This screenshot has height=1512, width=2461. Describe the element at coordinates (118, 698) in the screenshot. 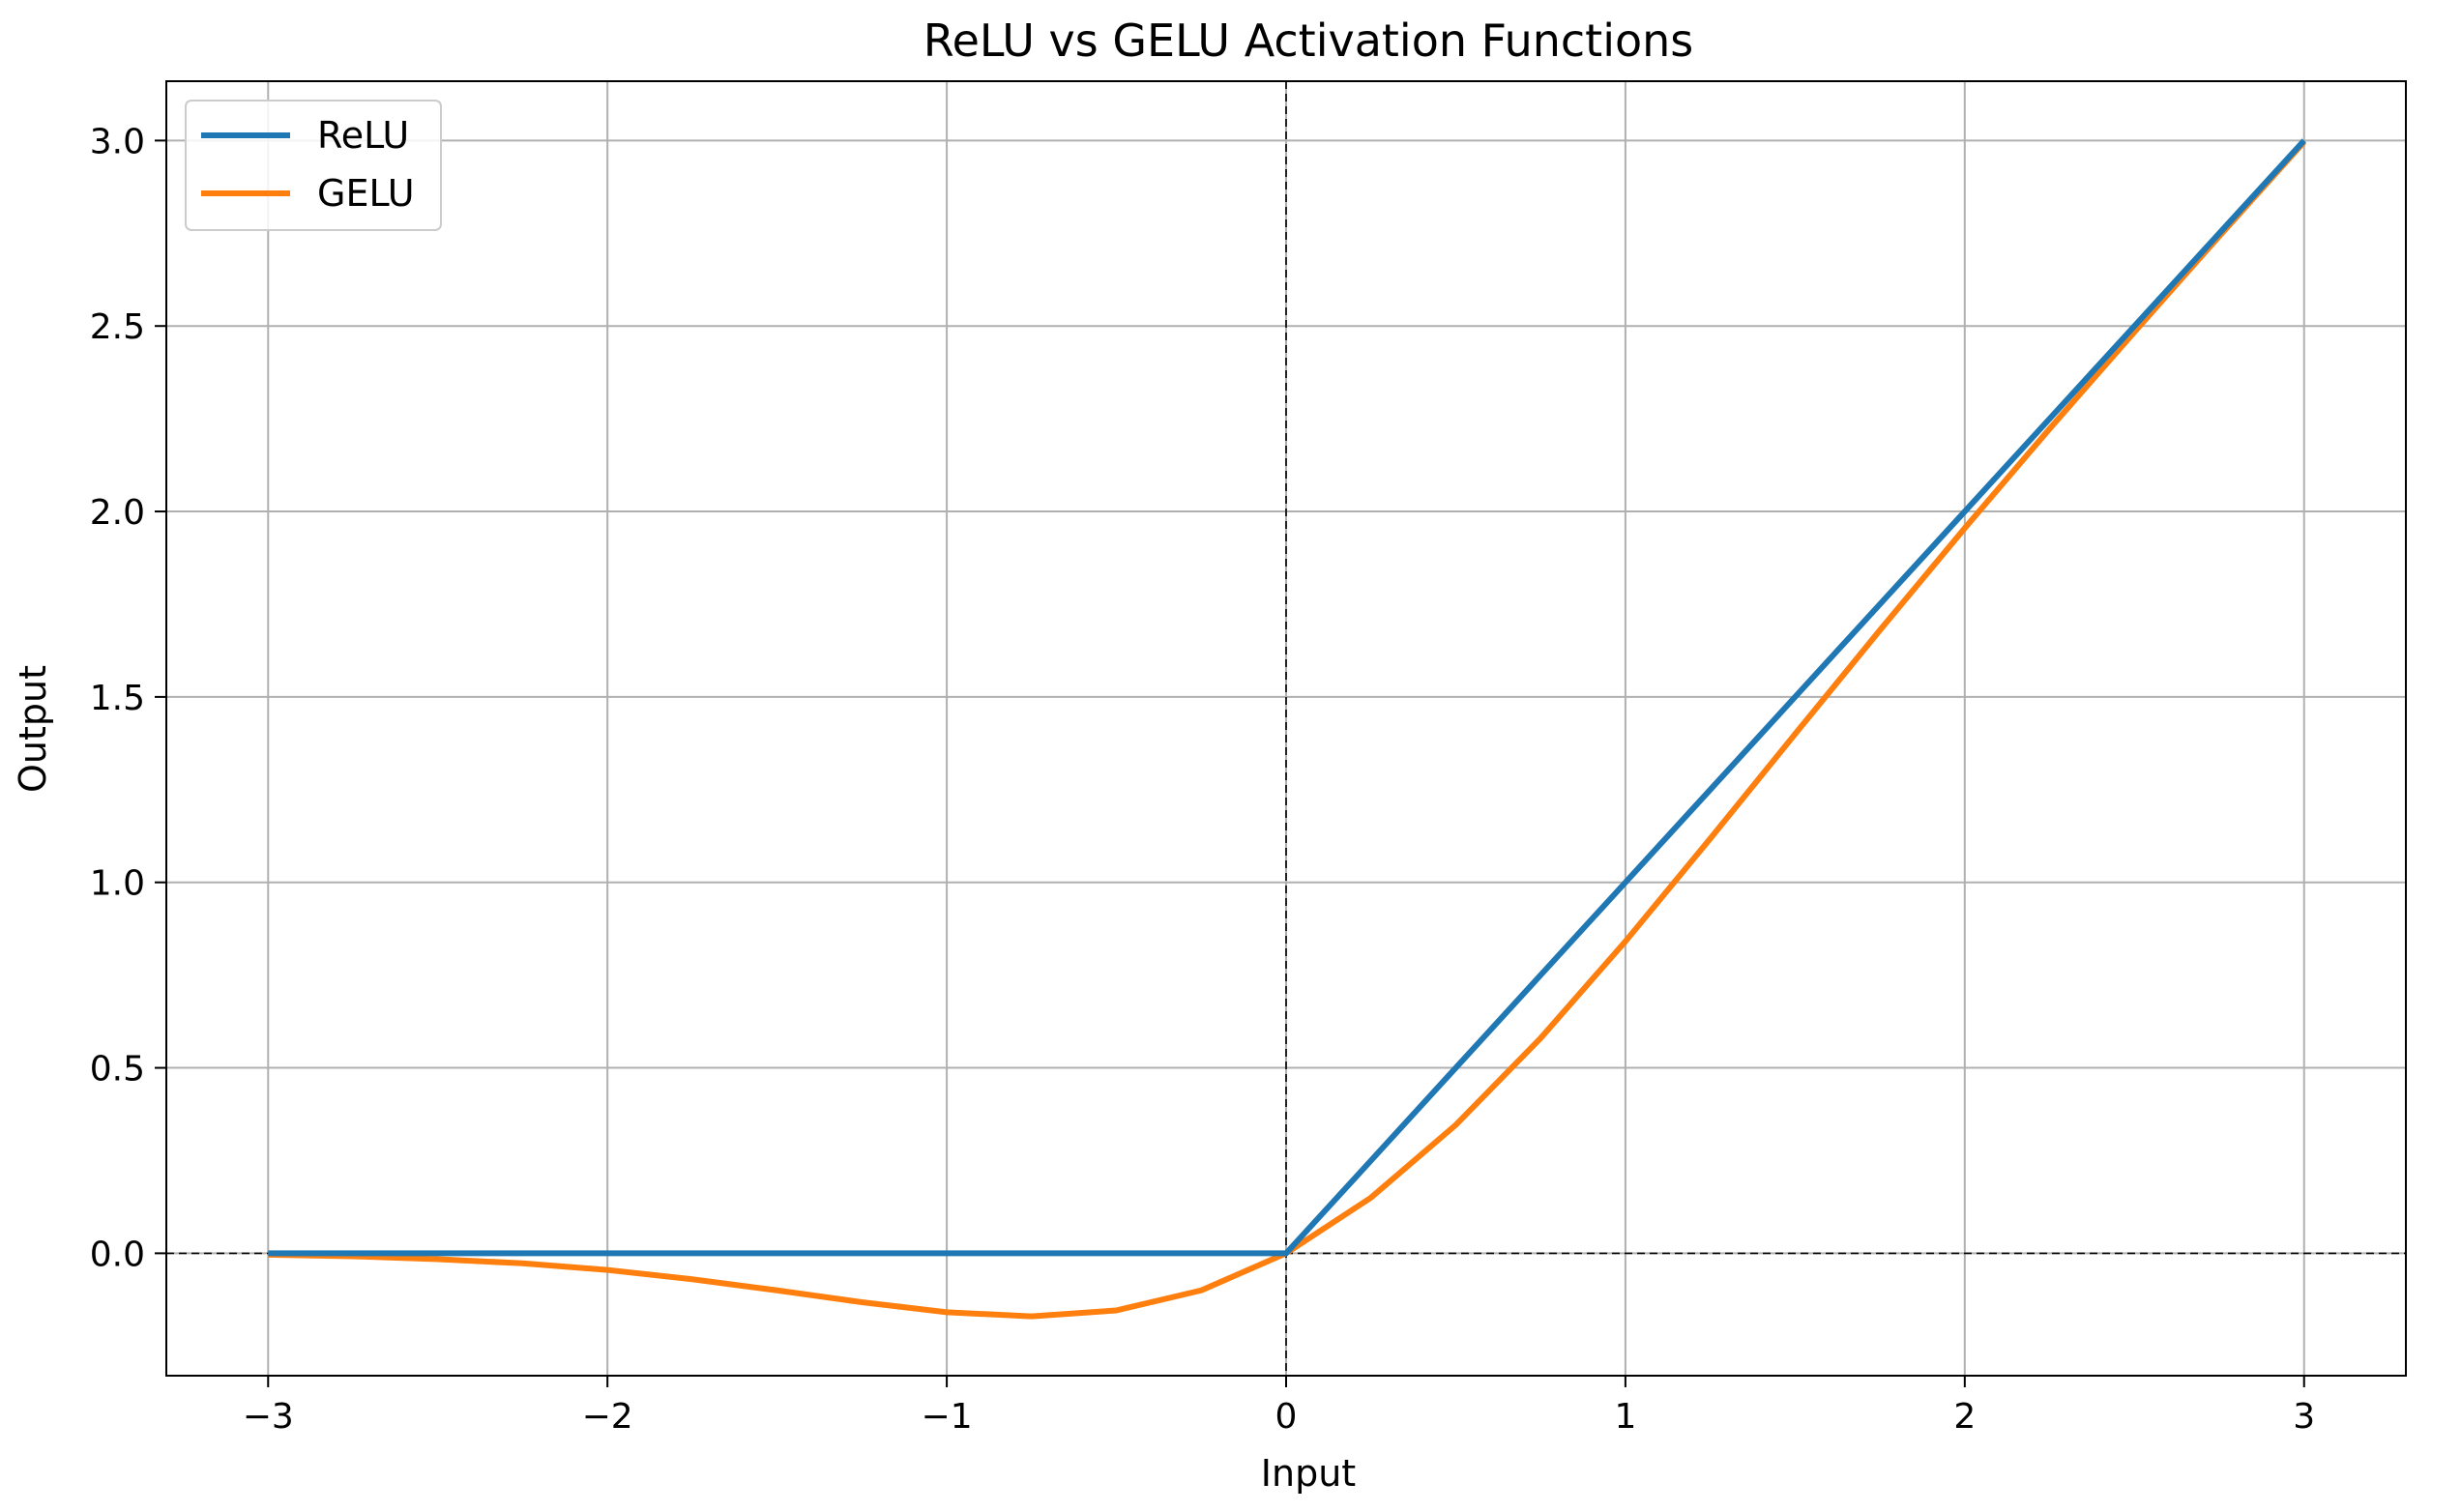

I see `y-tick-label: 1.5` at that location.